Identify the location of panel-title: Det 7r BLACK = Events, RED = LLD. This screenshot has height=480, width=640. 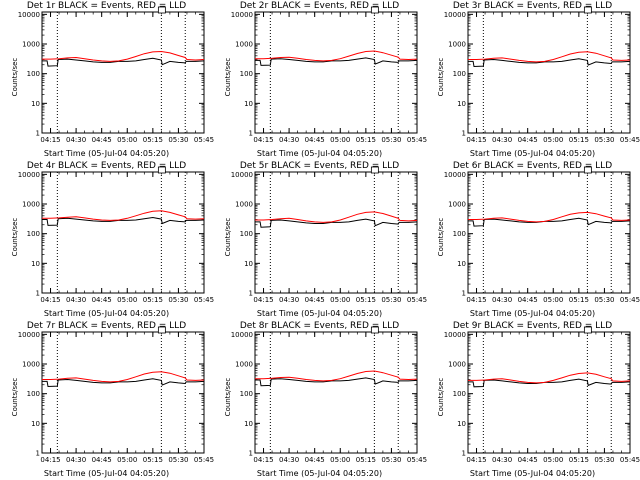
(106, 326).